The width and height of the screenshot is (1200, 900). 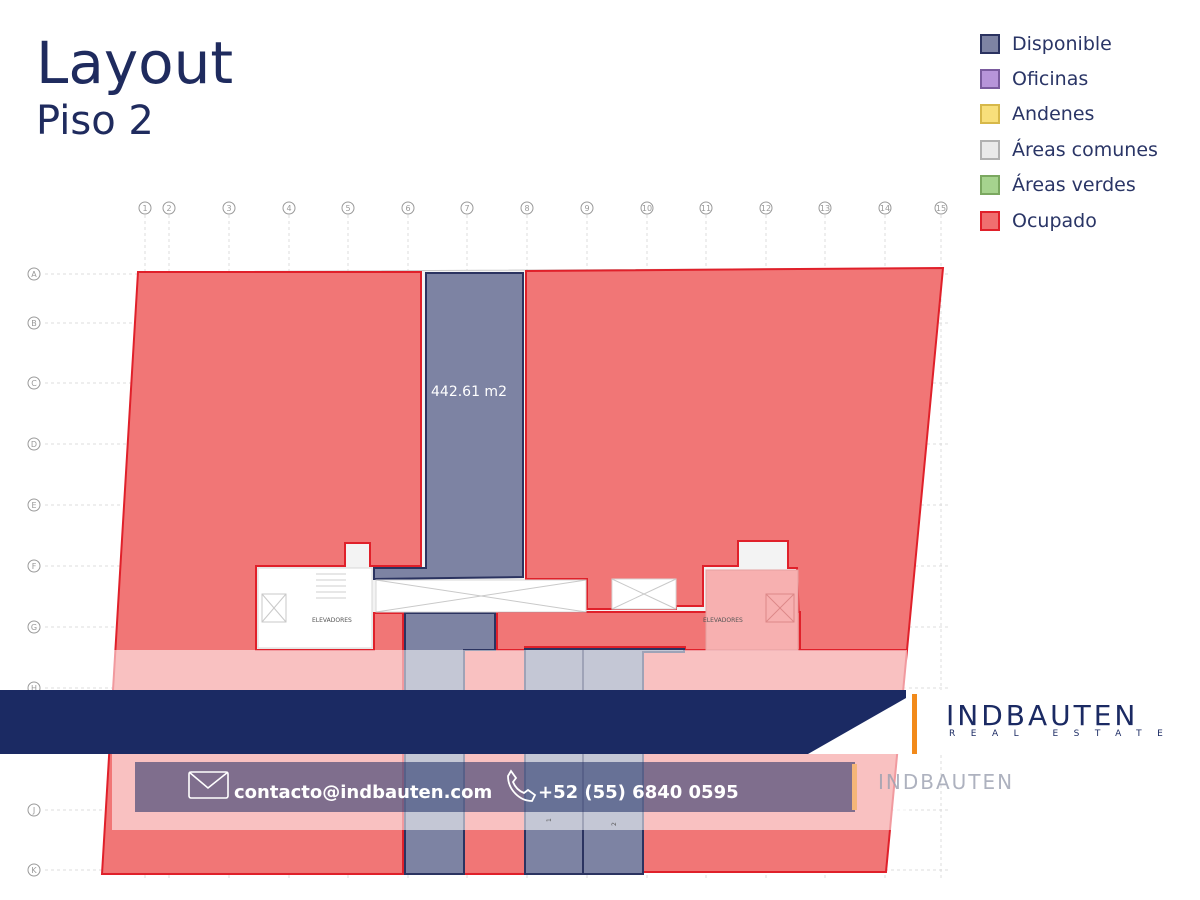 I want to click on logo-accent-bar, so click(x=914, y=724).